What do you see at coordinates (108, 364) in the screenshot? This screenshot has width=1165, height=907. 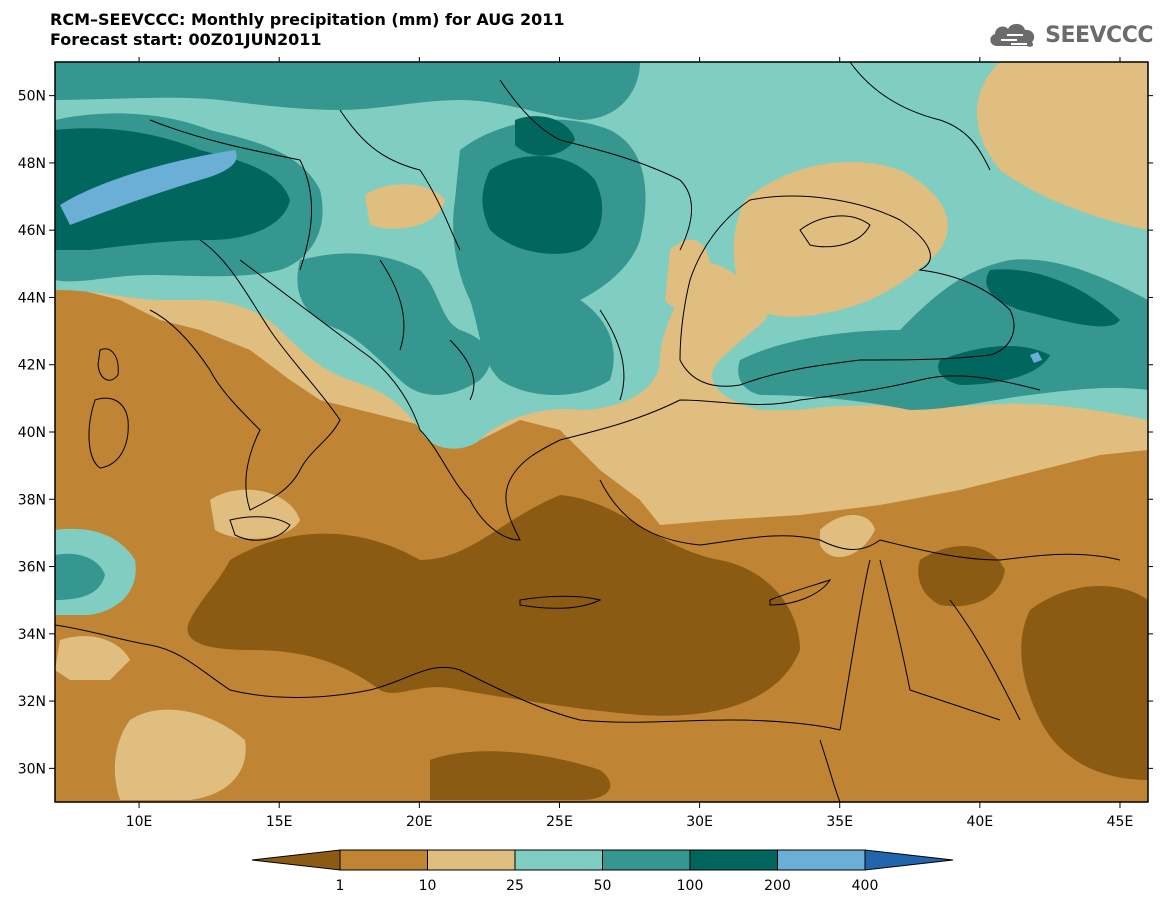 I see `coast-corsica` at bounding box center [108, 364].